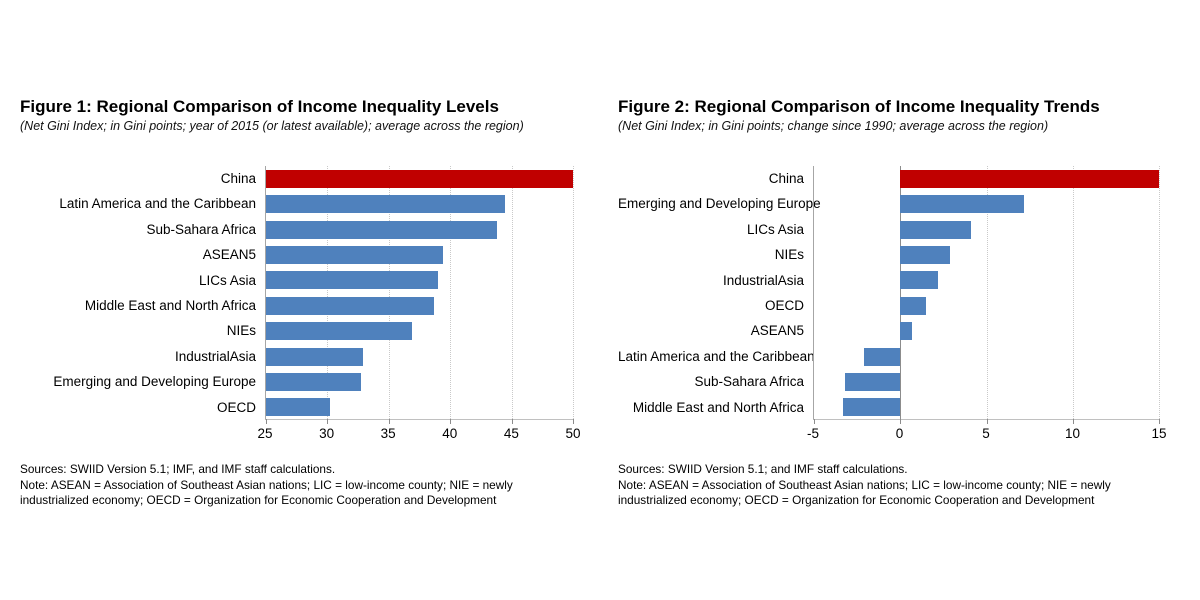  What do you see at coordinates (450, 433) in the screenshot?
I see `axis-tick-label: 40` at bounding box center [450, 433].